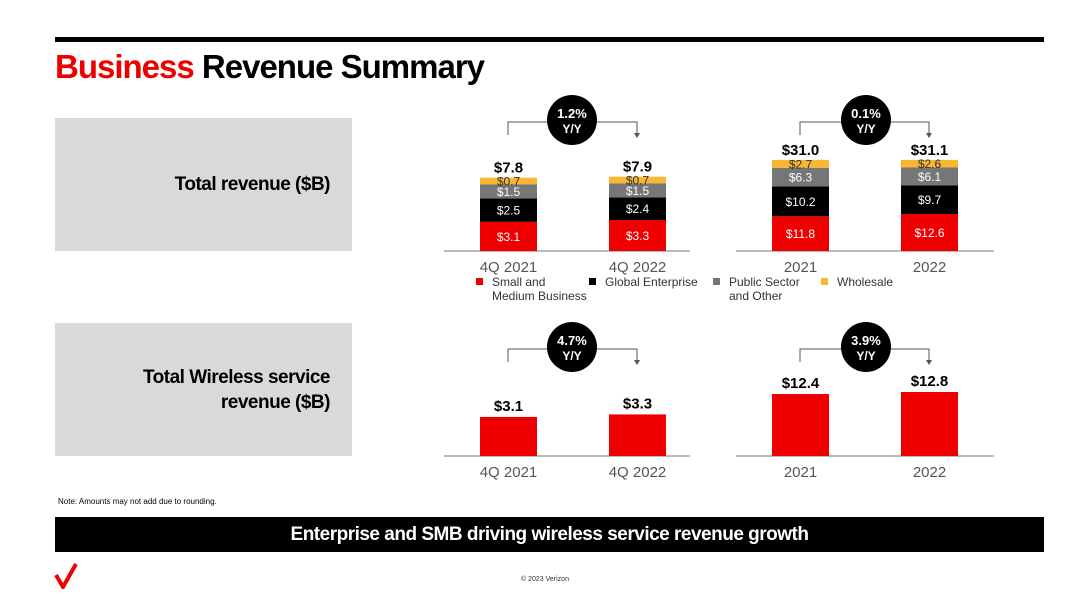 The width and height of the screenshot is (1092, 613). What do you see at coordinates (764, 282) in the screenshot?
I see `legend-label: Public Sector` at bounding box center [764, 282].